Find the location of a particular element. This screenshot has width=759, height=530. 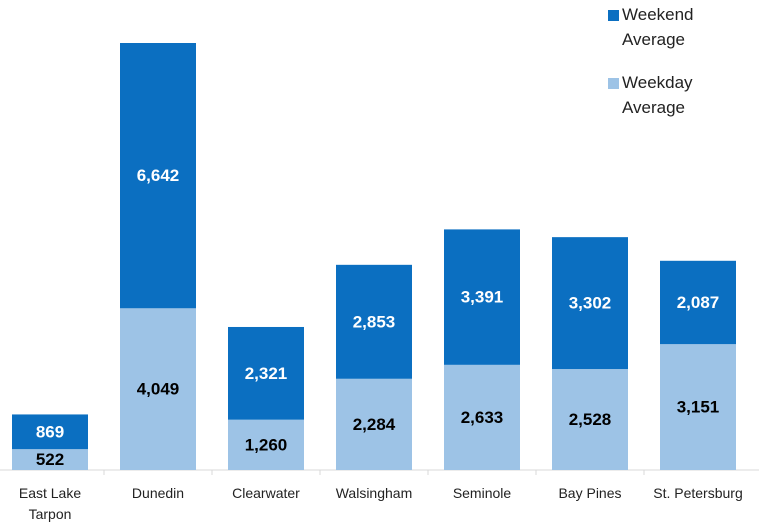

value-label: 2,284 is located at coordinates (374, 424).